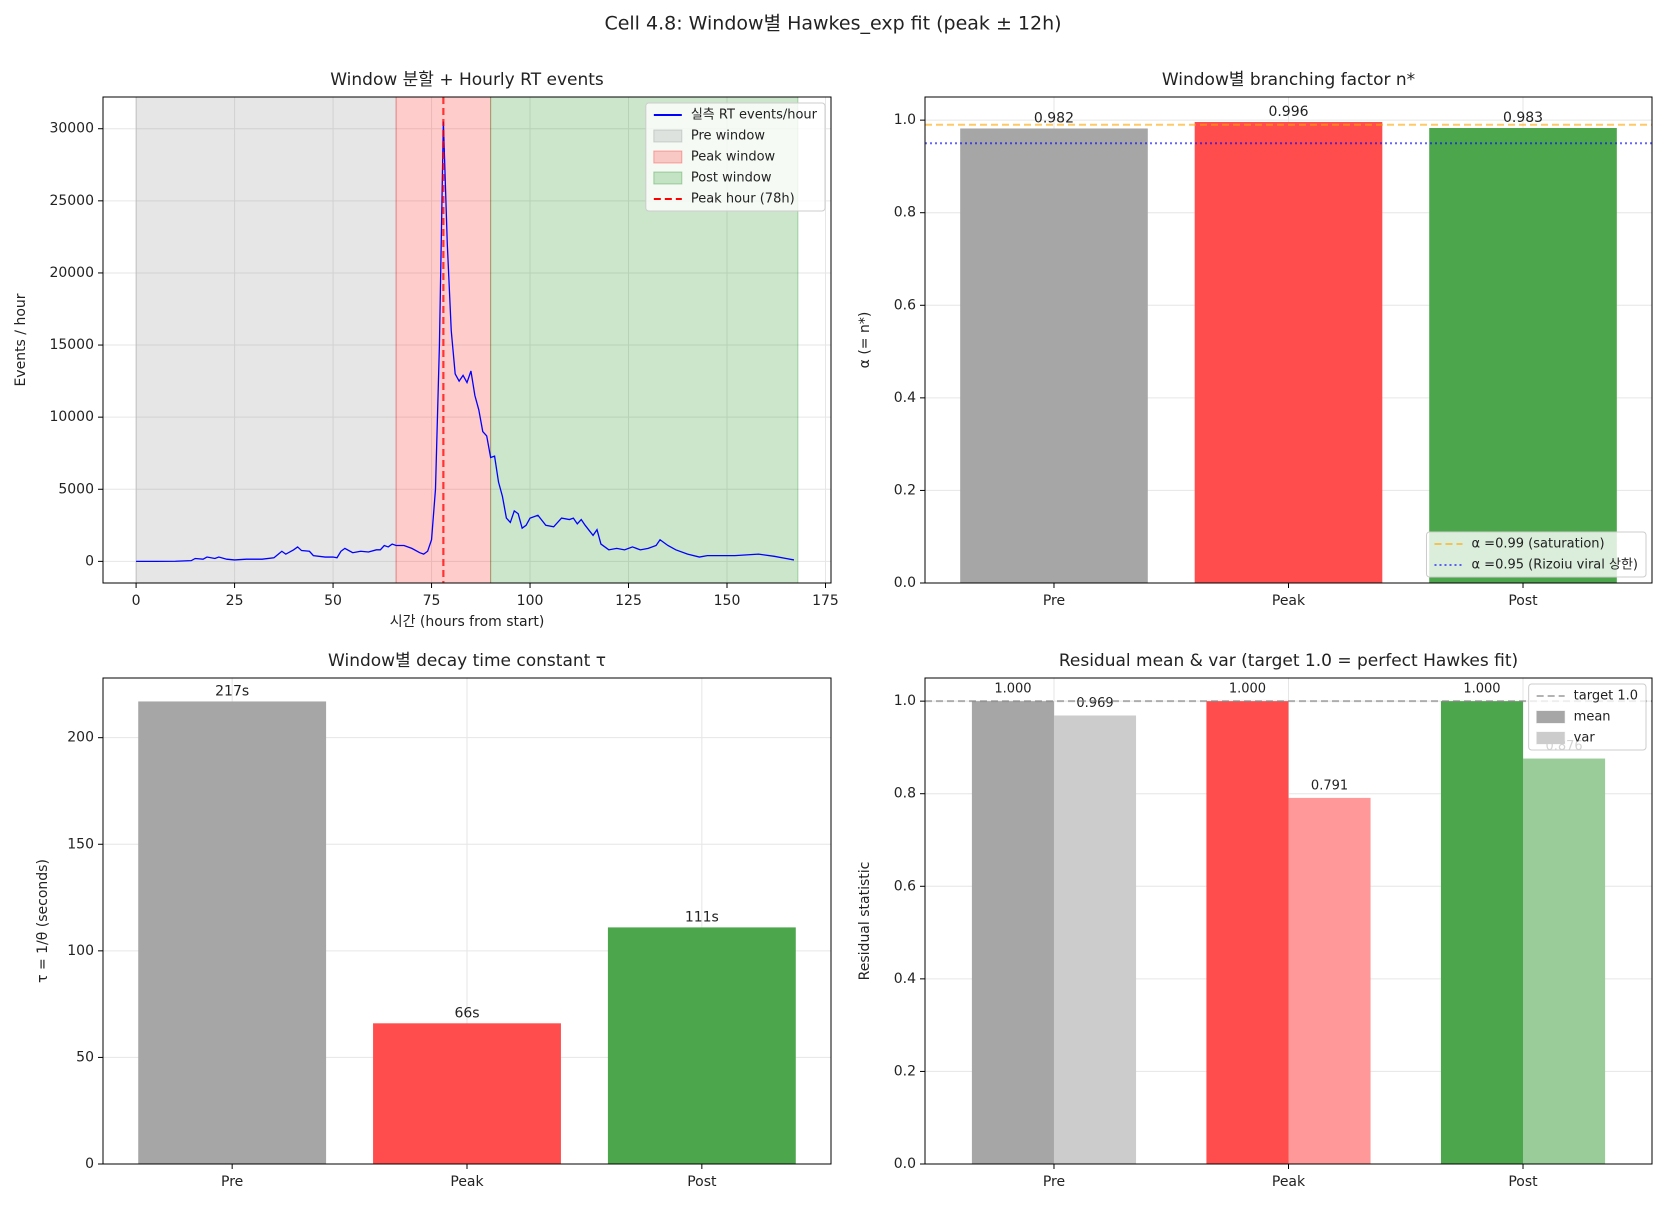 Image resolution: width=1667 pixels, height=1205 pixels. Describe the element at coordinates (1585, 738) in the screenshot. I see `legend-label: var` at that location.